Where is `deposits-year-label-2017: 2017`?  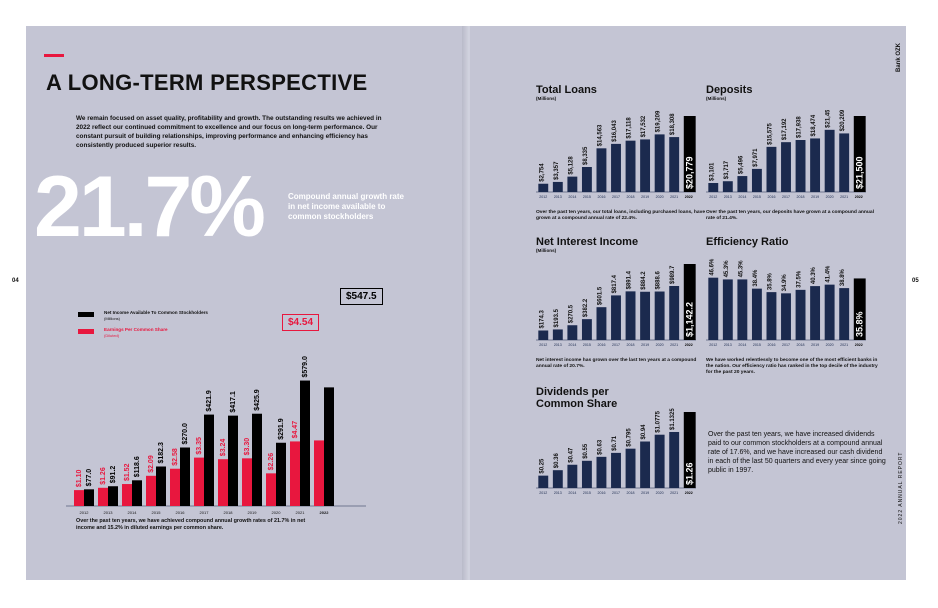 deposits-year-label-2017: 2017 is located at coordinates (786, 197).